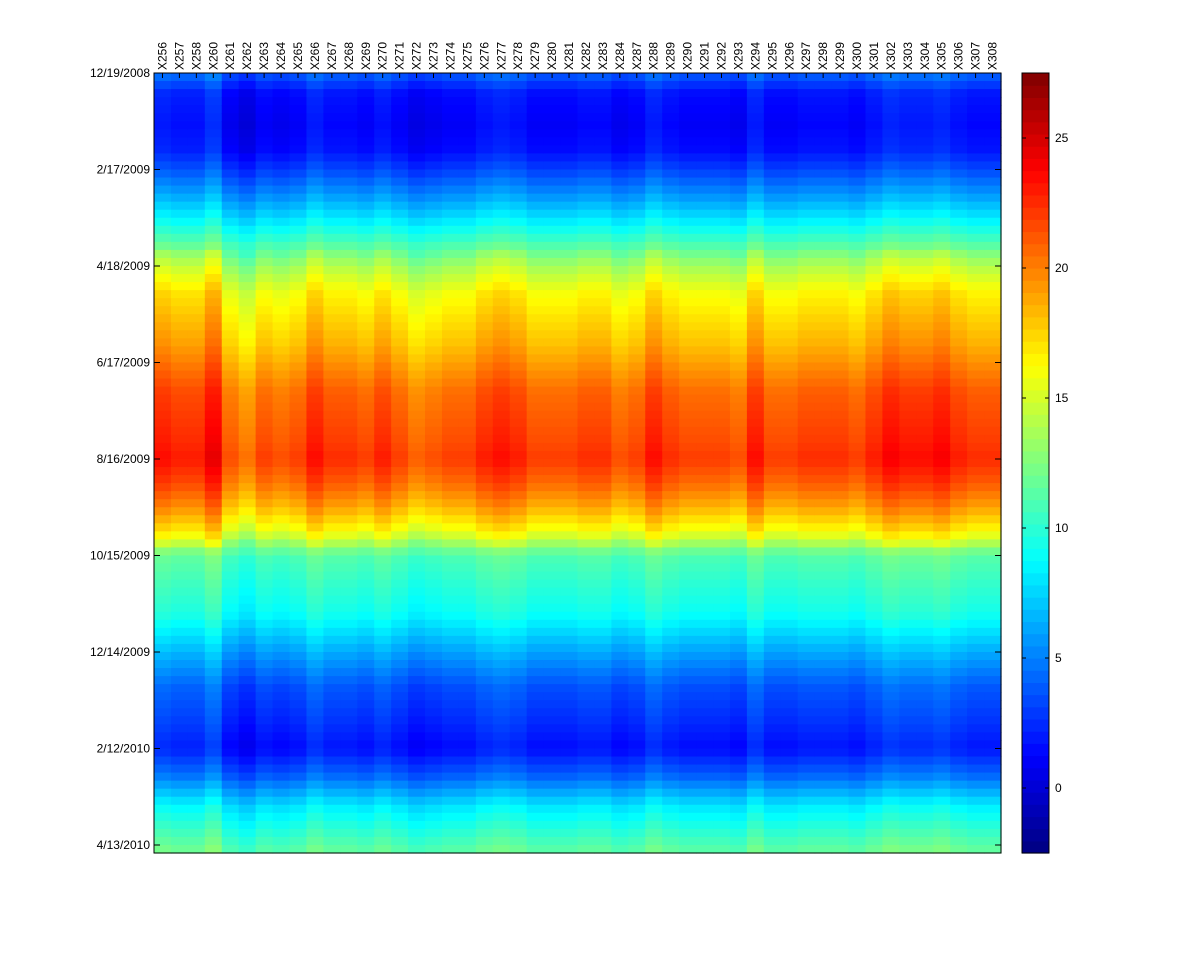 Image resolution: width=1183 pixels, height=957 pixels. I want to click on x-tick-label: X262, so click(247, 56).